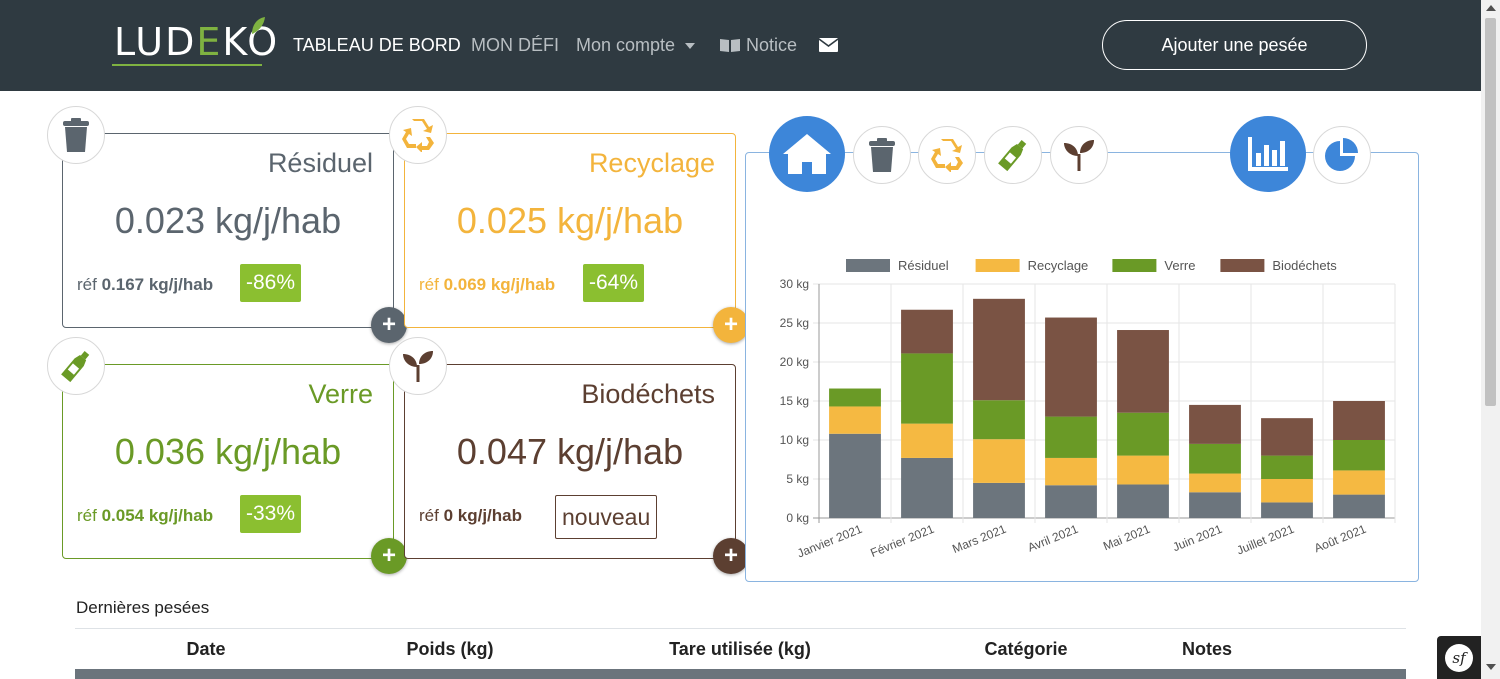 The width and height of the screenshot is (1500, 679). Describe the element at coordinates (145, 515) in the screenshot. I see `card-glass-reference: réf 0.054 kg/j/hab` at that location.